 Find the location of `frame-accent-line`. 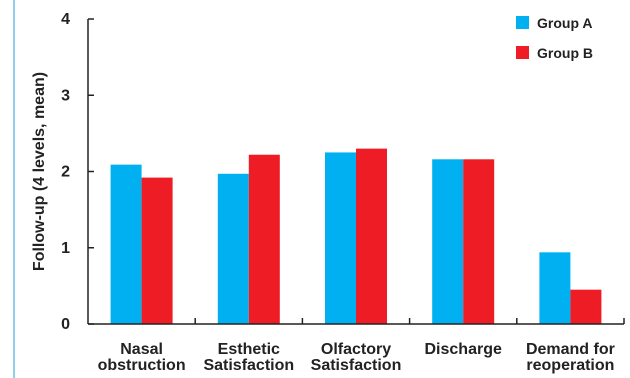

frame-accent-line is located at coordinates (14, 189).